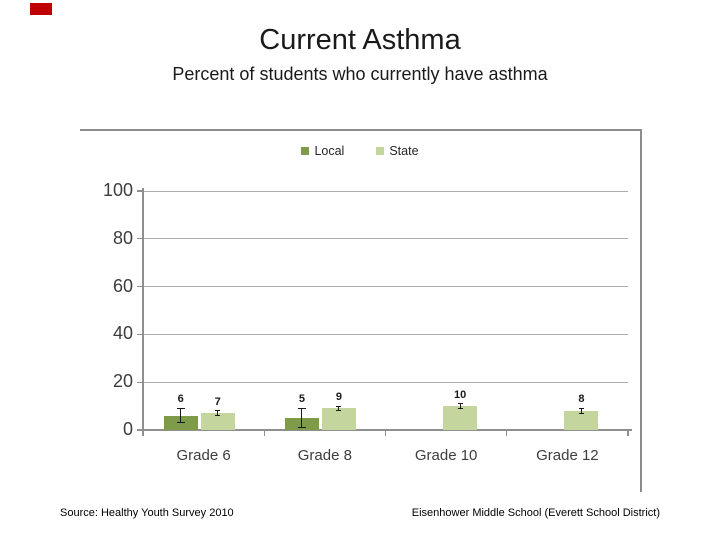 This screenshot has height=540, width=720. What do you see at coordinates (567, 455) in the screenshot?
I see `x-category-label: Grade 12` at bounding box center [567, 455].